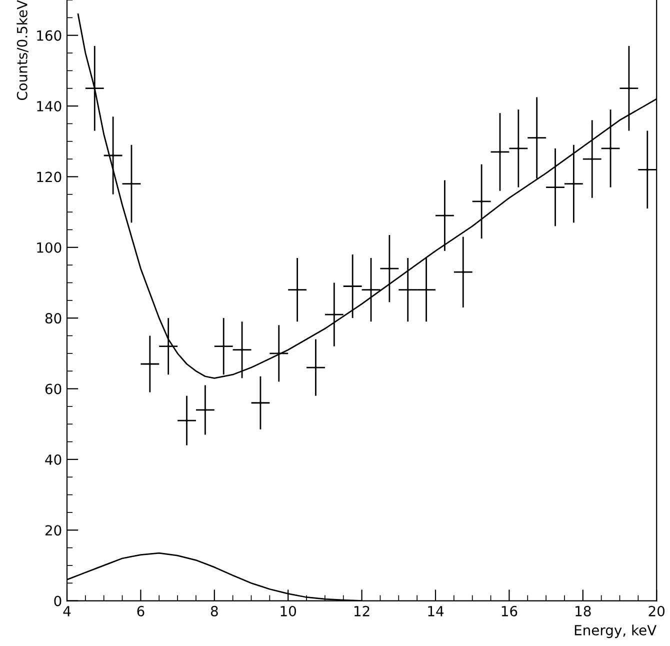 The width and height of the screenshot is (670, 646). Describe the element at coordinates (49, 247) in the screenshot. I see `y-tick-label: 100` at that location.